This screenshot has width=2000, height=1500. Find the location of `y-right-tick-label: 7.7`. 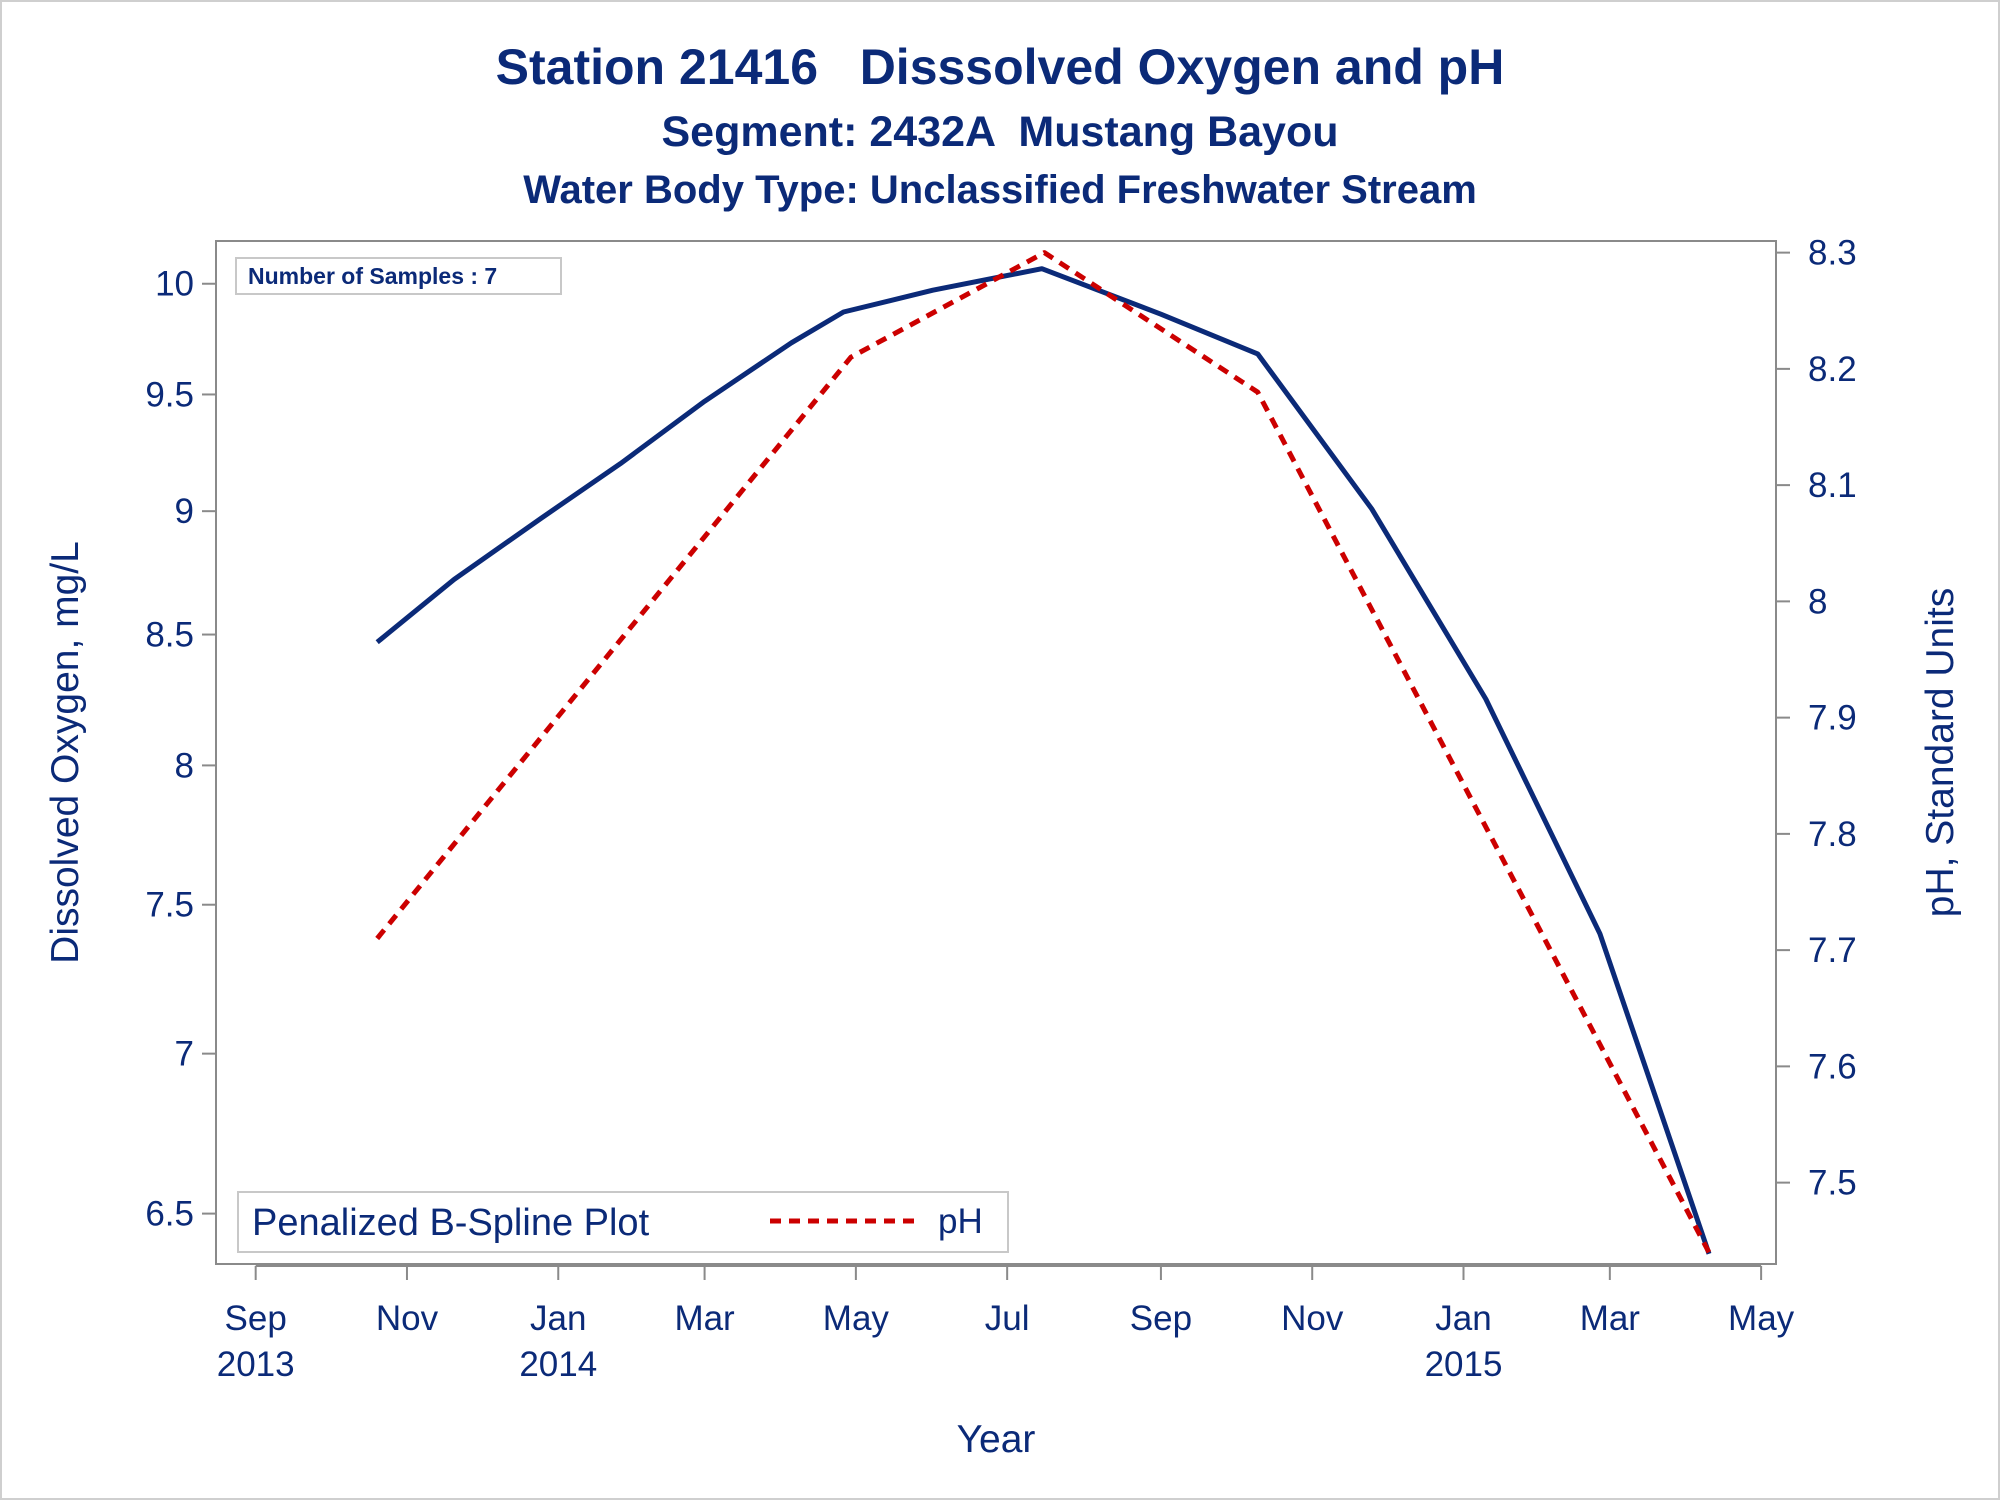

y-right-tick-label: 7.7 is located at coordinates (1832, 950).